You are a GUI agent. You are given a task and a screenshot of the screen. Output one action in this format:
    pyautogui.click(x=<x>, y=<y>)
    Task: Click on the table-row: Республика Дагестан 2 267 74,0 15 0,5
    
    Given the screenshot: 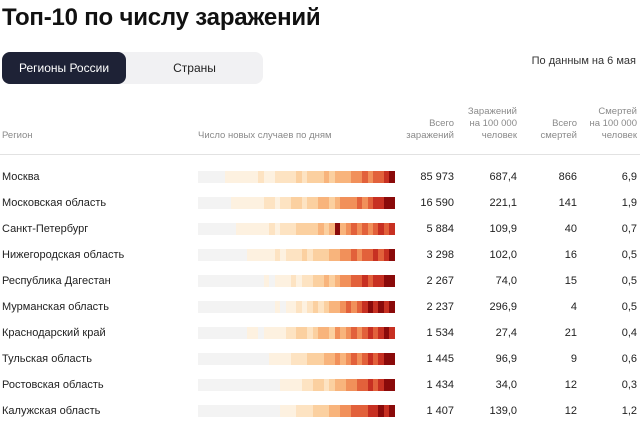 What is the action you would take?
    pyautogui.click(x=320, y=283)
    